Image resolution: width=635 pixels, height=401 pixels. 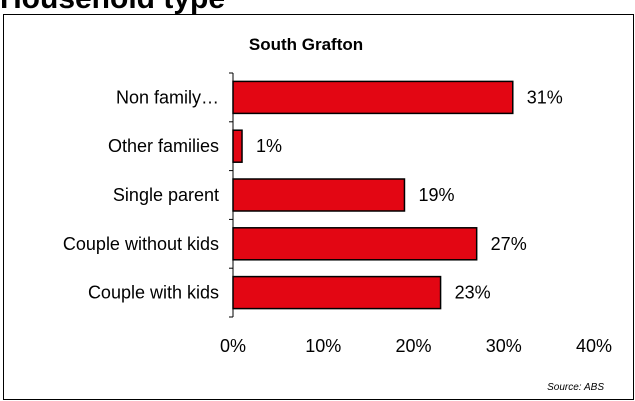 What do you see at coordinates (112, 8) in the screenshot?
I see `page-heading: Household type` at bounding box center [112, 8].